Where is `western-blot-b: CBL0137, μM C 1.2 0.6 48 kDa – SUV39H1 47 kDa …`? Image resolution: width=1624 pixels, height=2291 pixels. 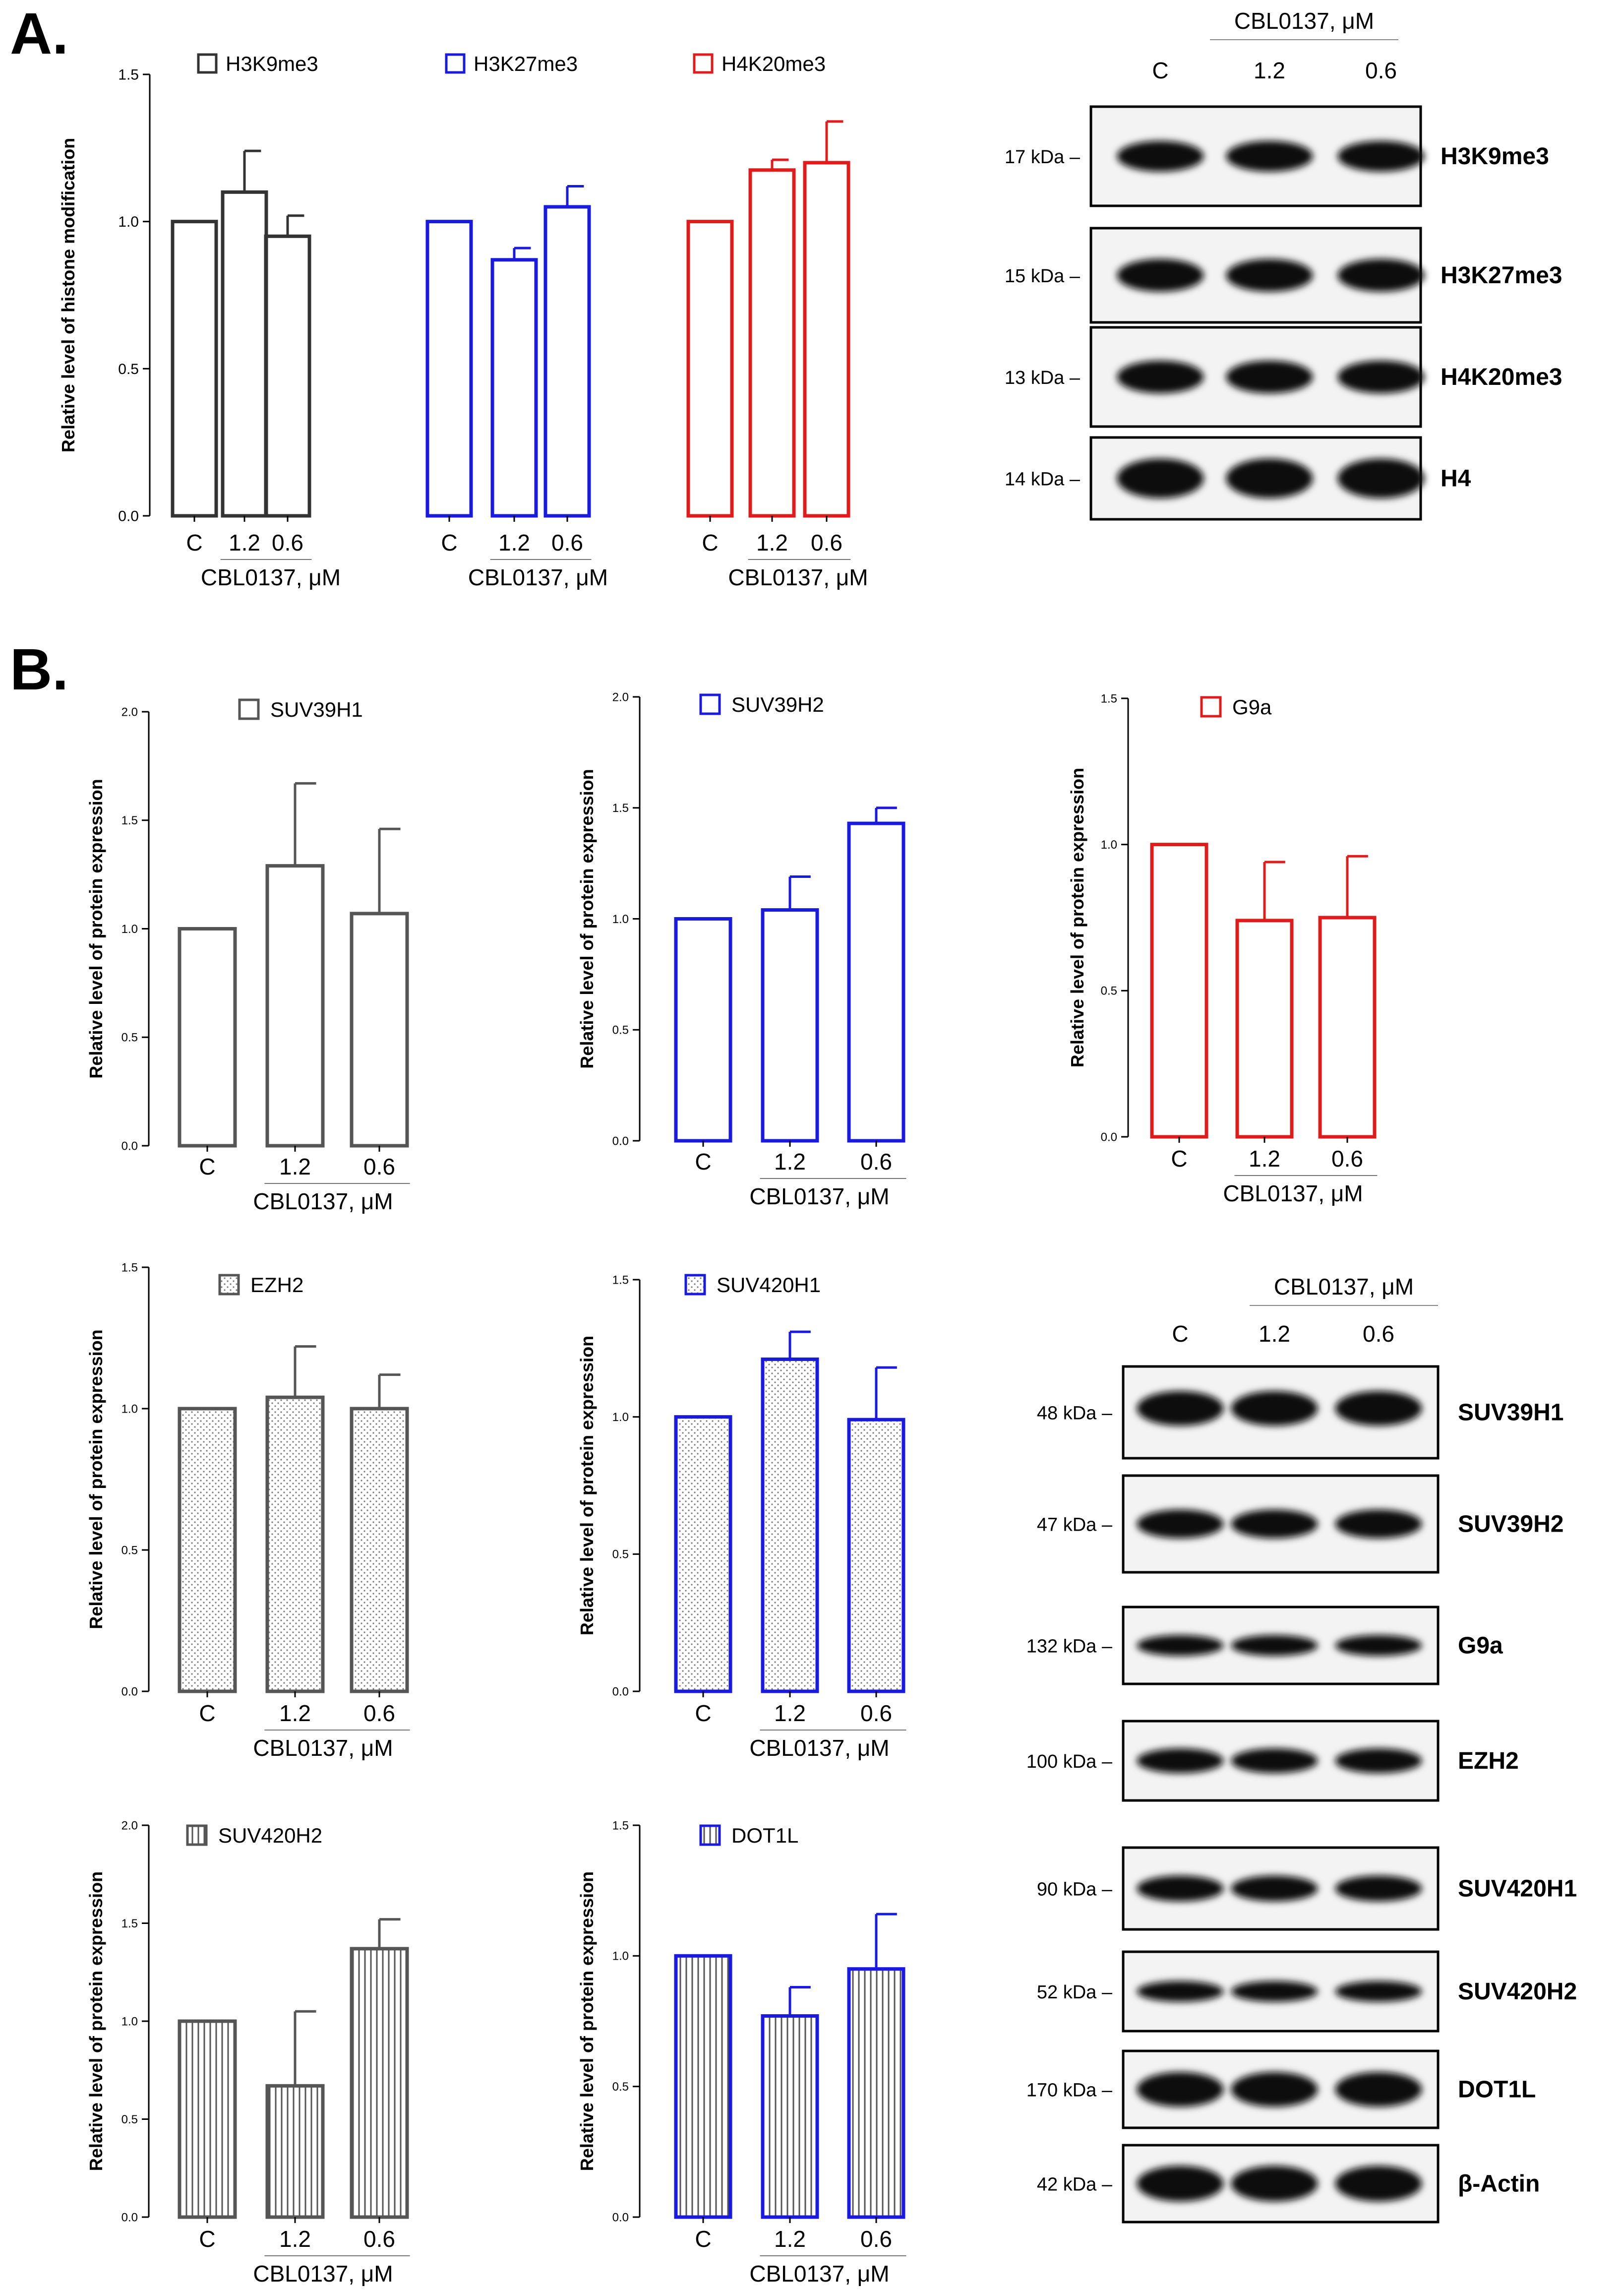 western-blot-b: CBL0137, μM C 1.2 0.6 48 kDa – SUV39H1 47 kDa … is located at coordinates (1301, 1749).